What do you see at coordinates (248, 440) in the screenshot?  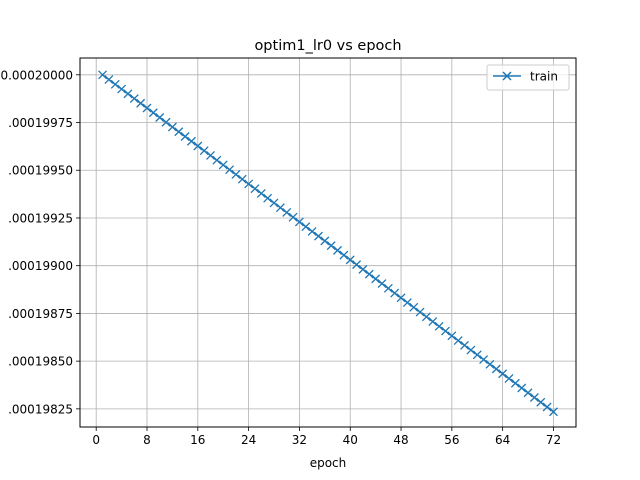 I see `x-tick-label: 24` at bounding box center [248, 440].